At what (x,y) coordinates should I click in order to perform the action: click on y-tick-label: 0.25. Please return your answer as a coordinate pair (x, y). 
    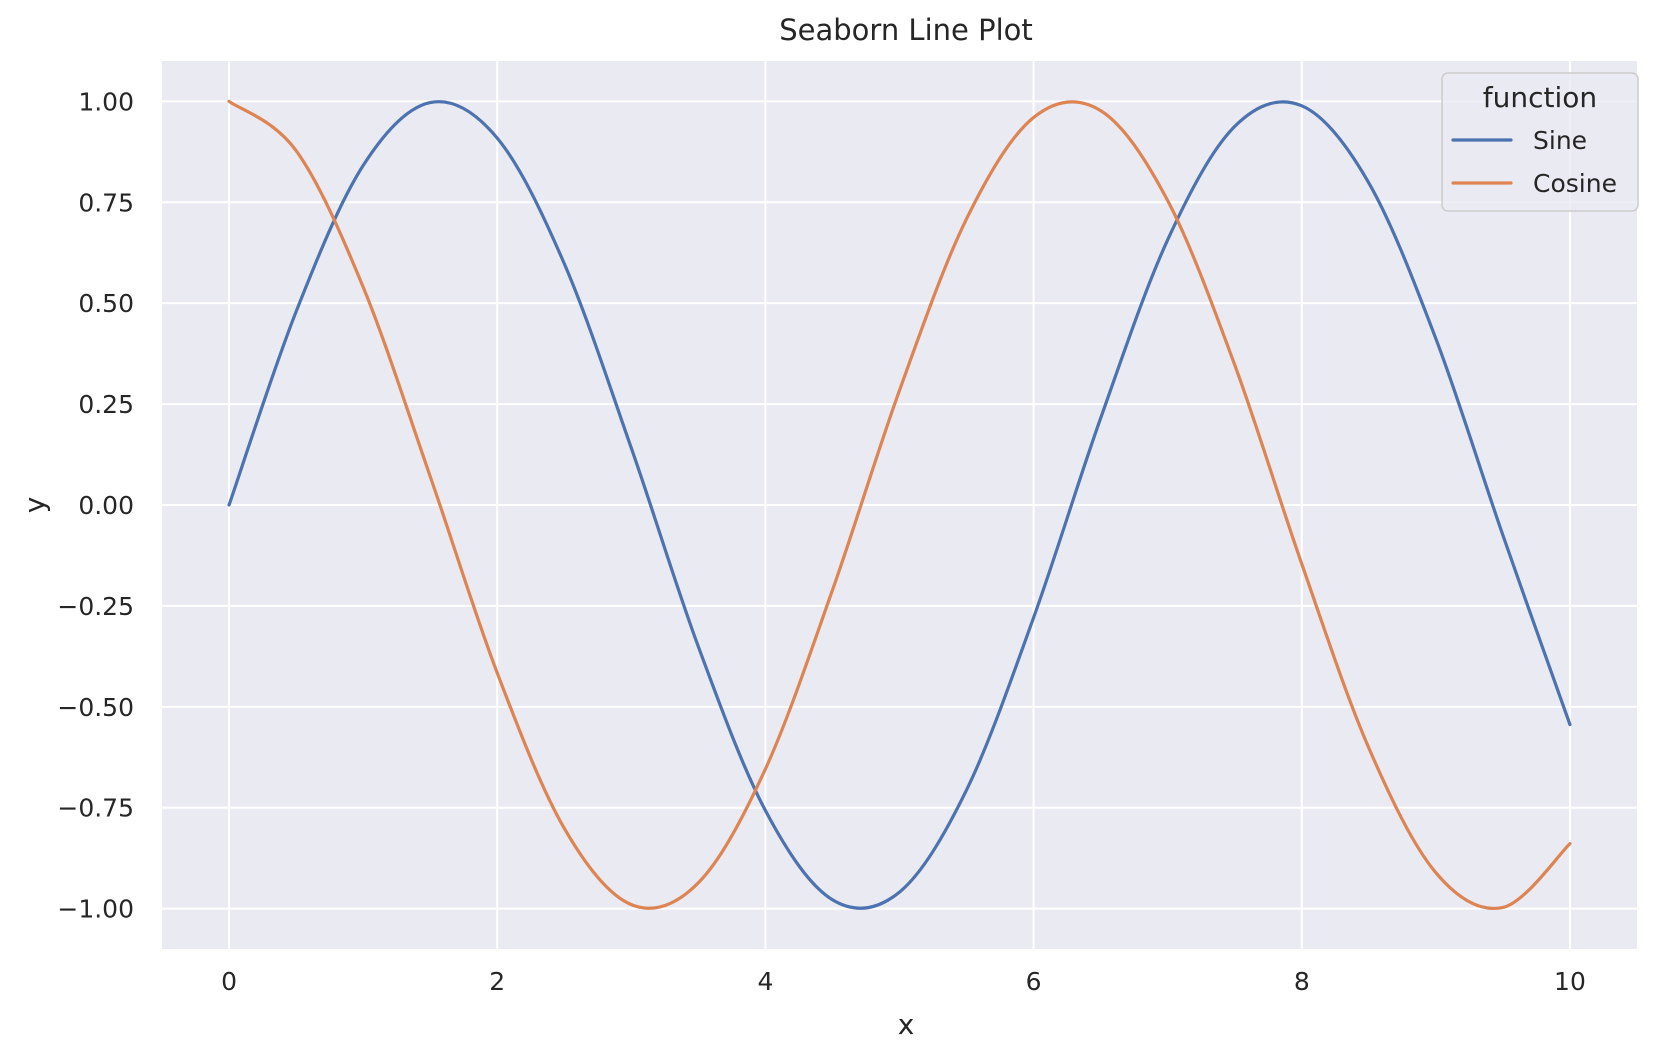
    Looking at the image, I should click on (106, 404).